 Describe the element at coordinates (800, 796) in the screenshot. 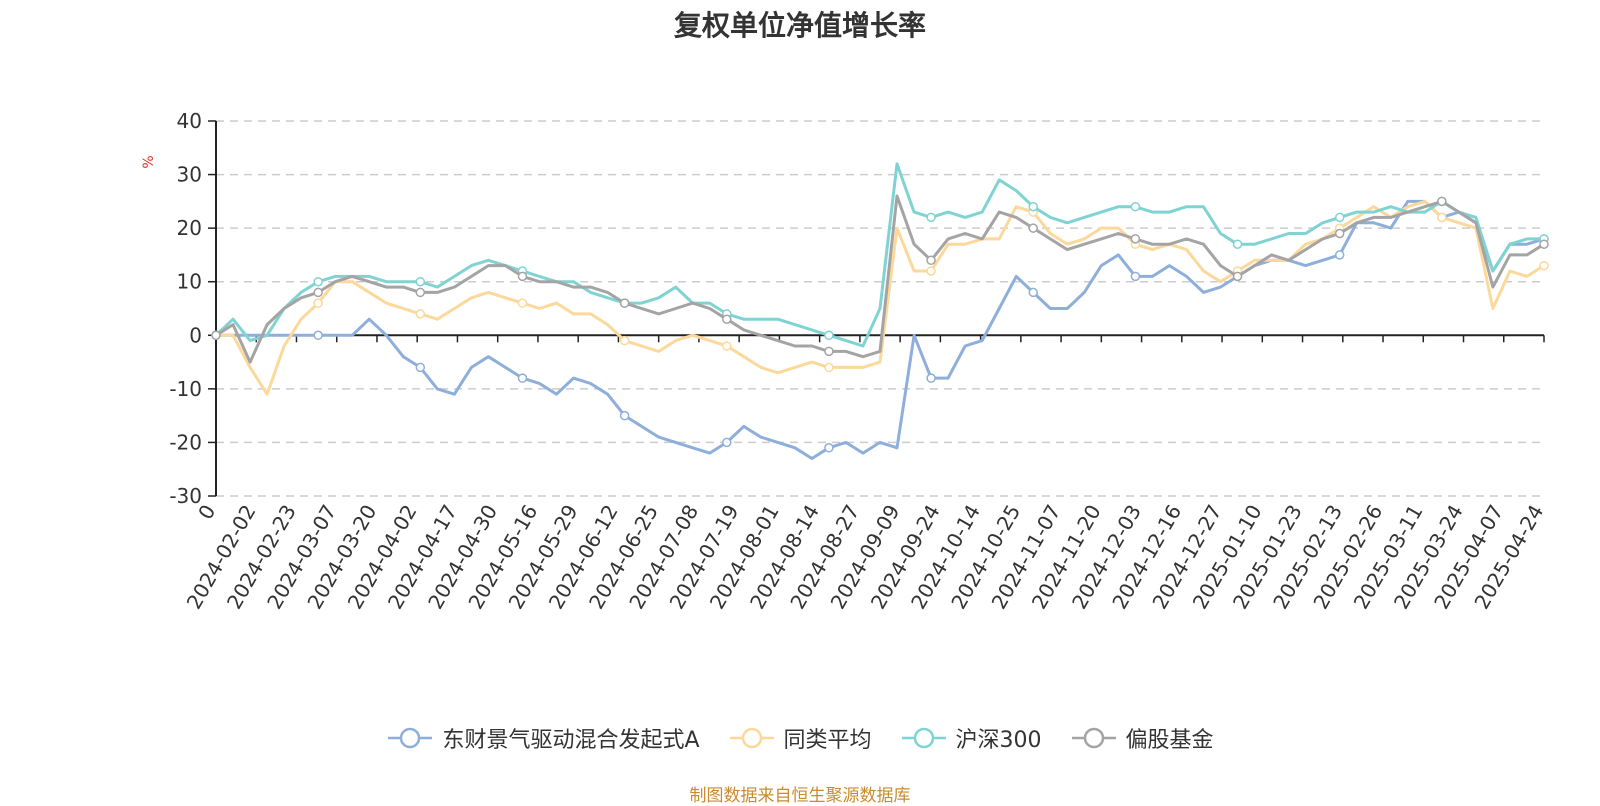

I see `data-source-note: 制图数据来自恒生聚源数据库` at that location.